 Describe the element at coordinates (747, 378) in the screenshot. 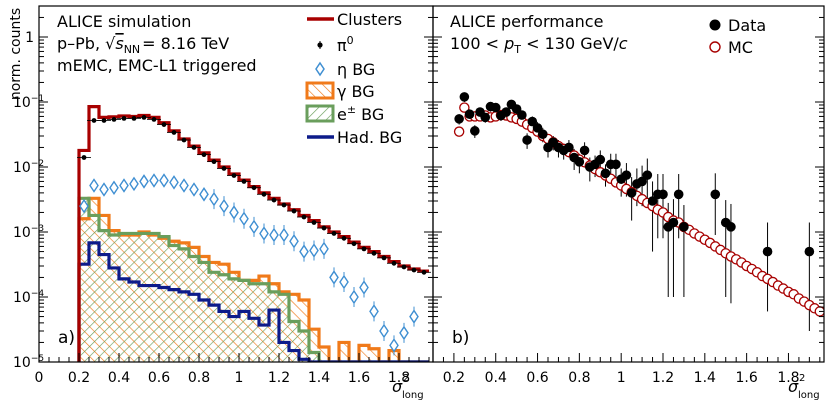

I see `b-xtick-label: 1.6` at that location.